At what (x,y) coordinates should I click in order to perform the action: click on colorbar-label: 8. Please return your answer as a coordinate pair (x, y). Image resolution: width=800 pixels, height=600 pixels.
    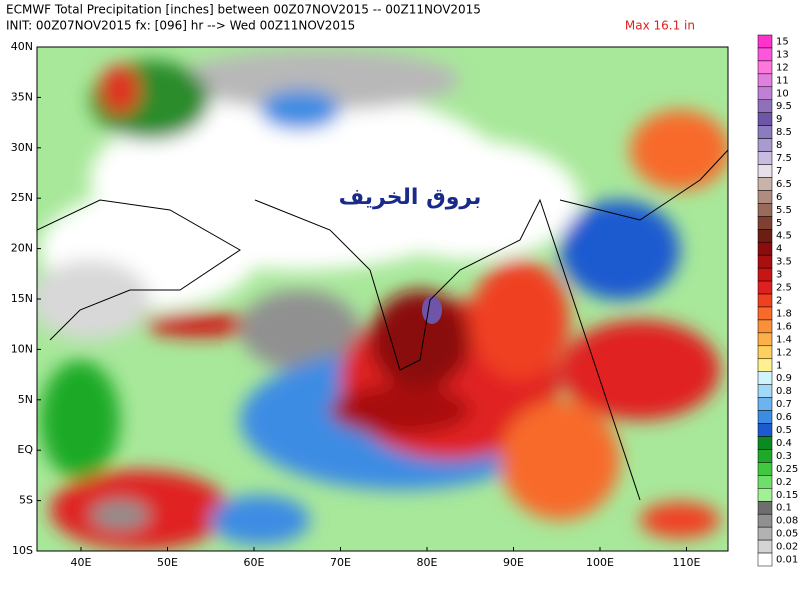
    Looking at the image, I should click on (779, 145).